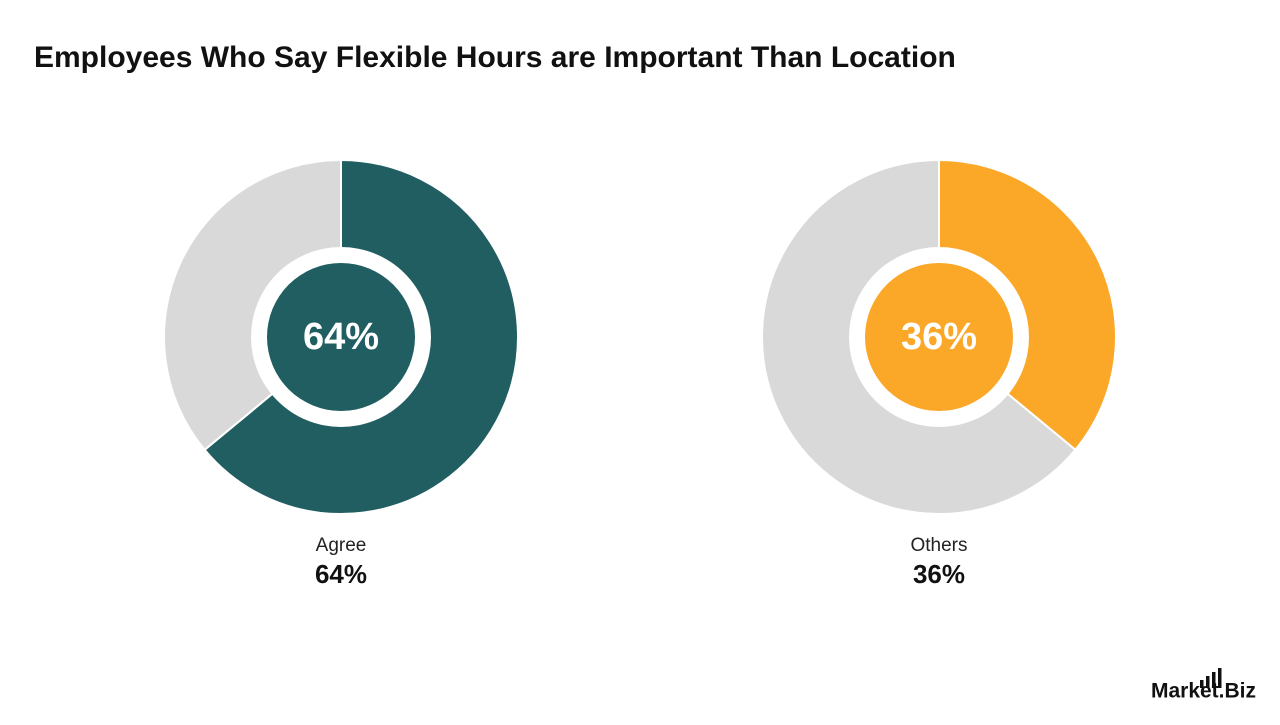  I want to click on category-label: Agree, so click(341, 545).